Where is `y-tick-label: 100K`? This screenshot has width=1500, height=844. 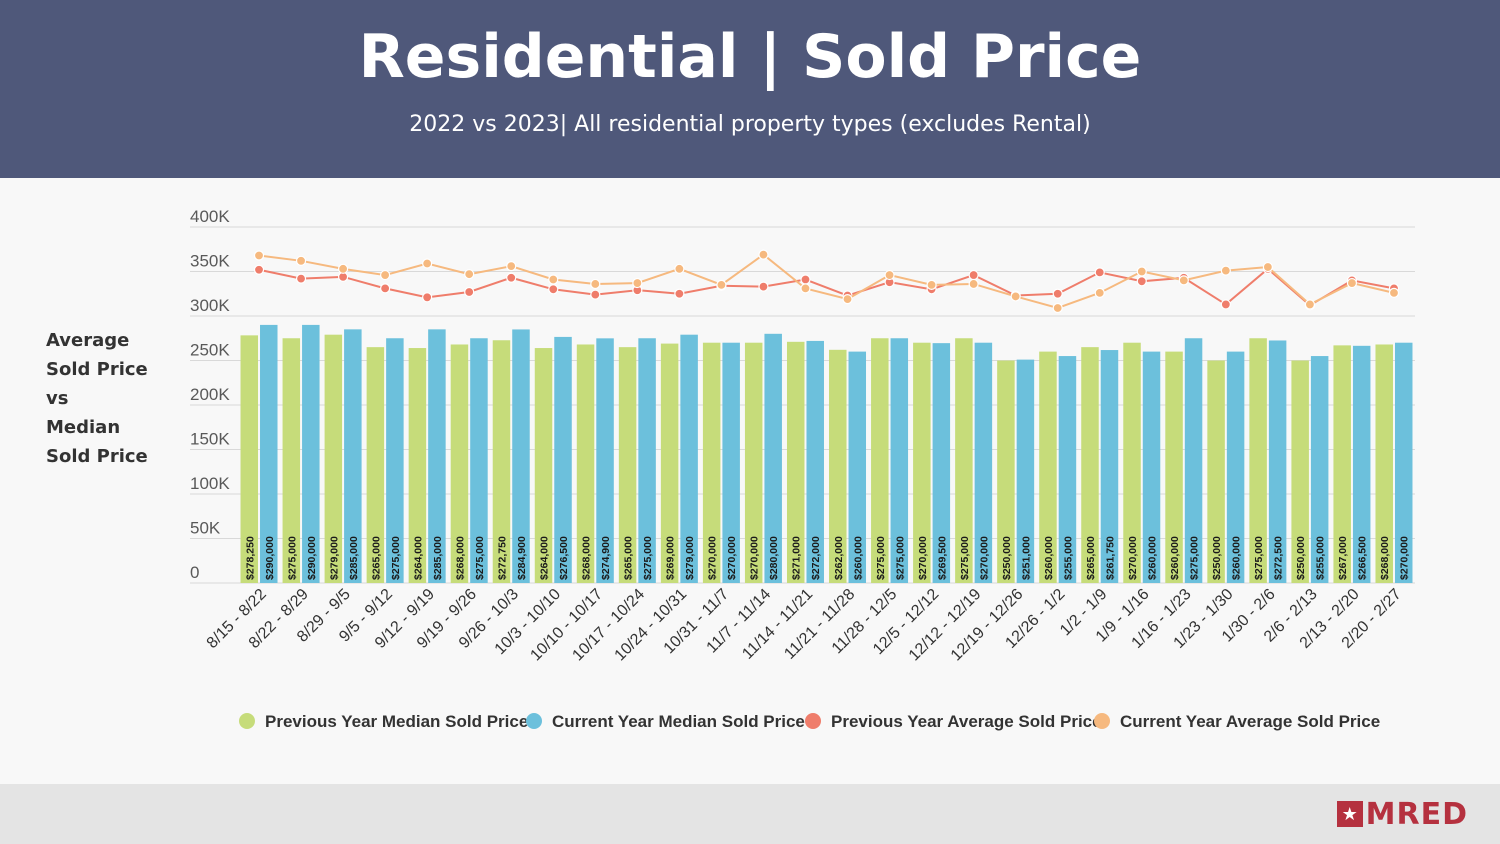 y-tick-label: 100K is located at coordinates (210, 483).